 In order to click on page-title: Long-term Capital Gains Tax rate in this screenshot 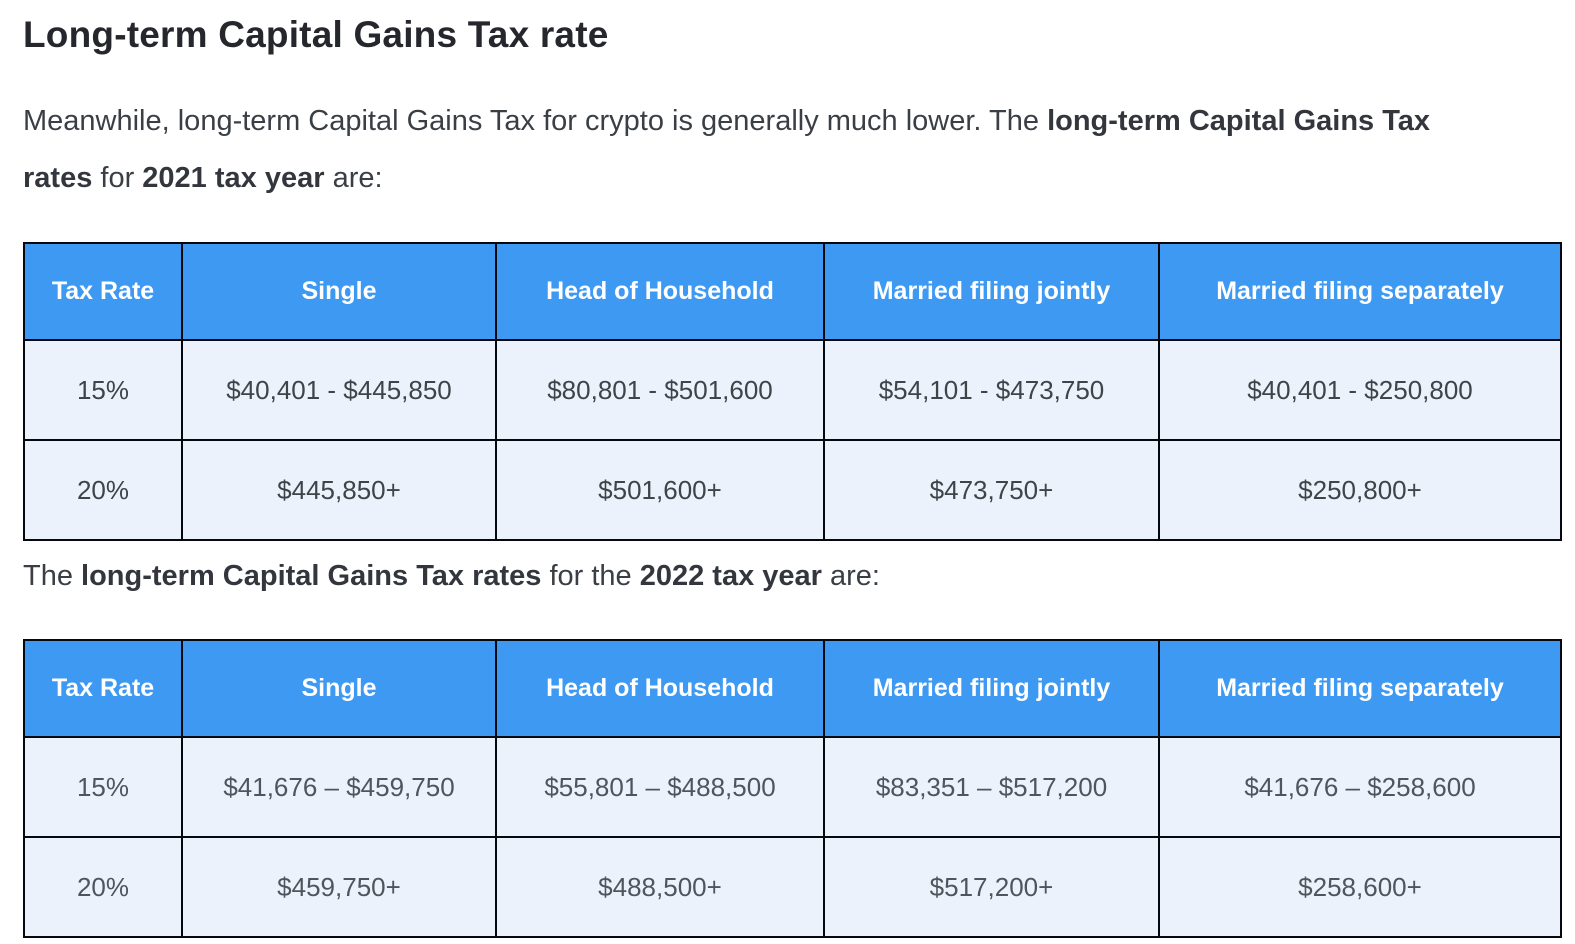, I will do `click(316, 34)`.